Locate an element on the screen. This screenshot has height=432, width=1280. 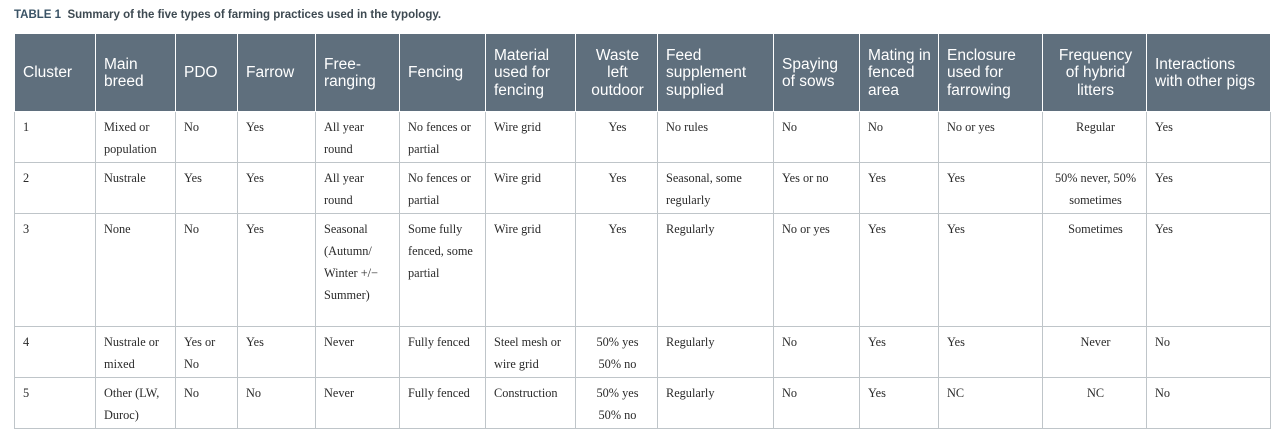
column-header: Cluster is located at coordinates (55, 72).